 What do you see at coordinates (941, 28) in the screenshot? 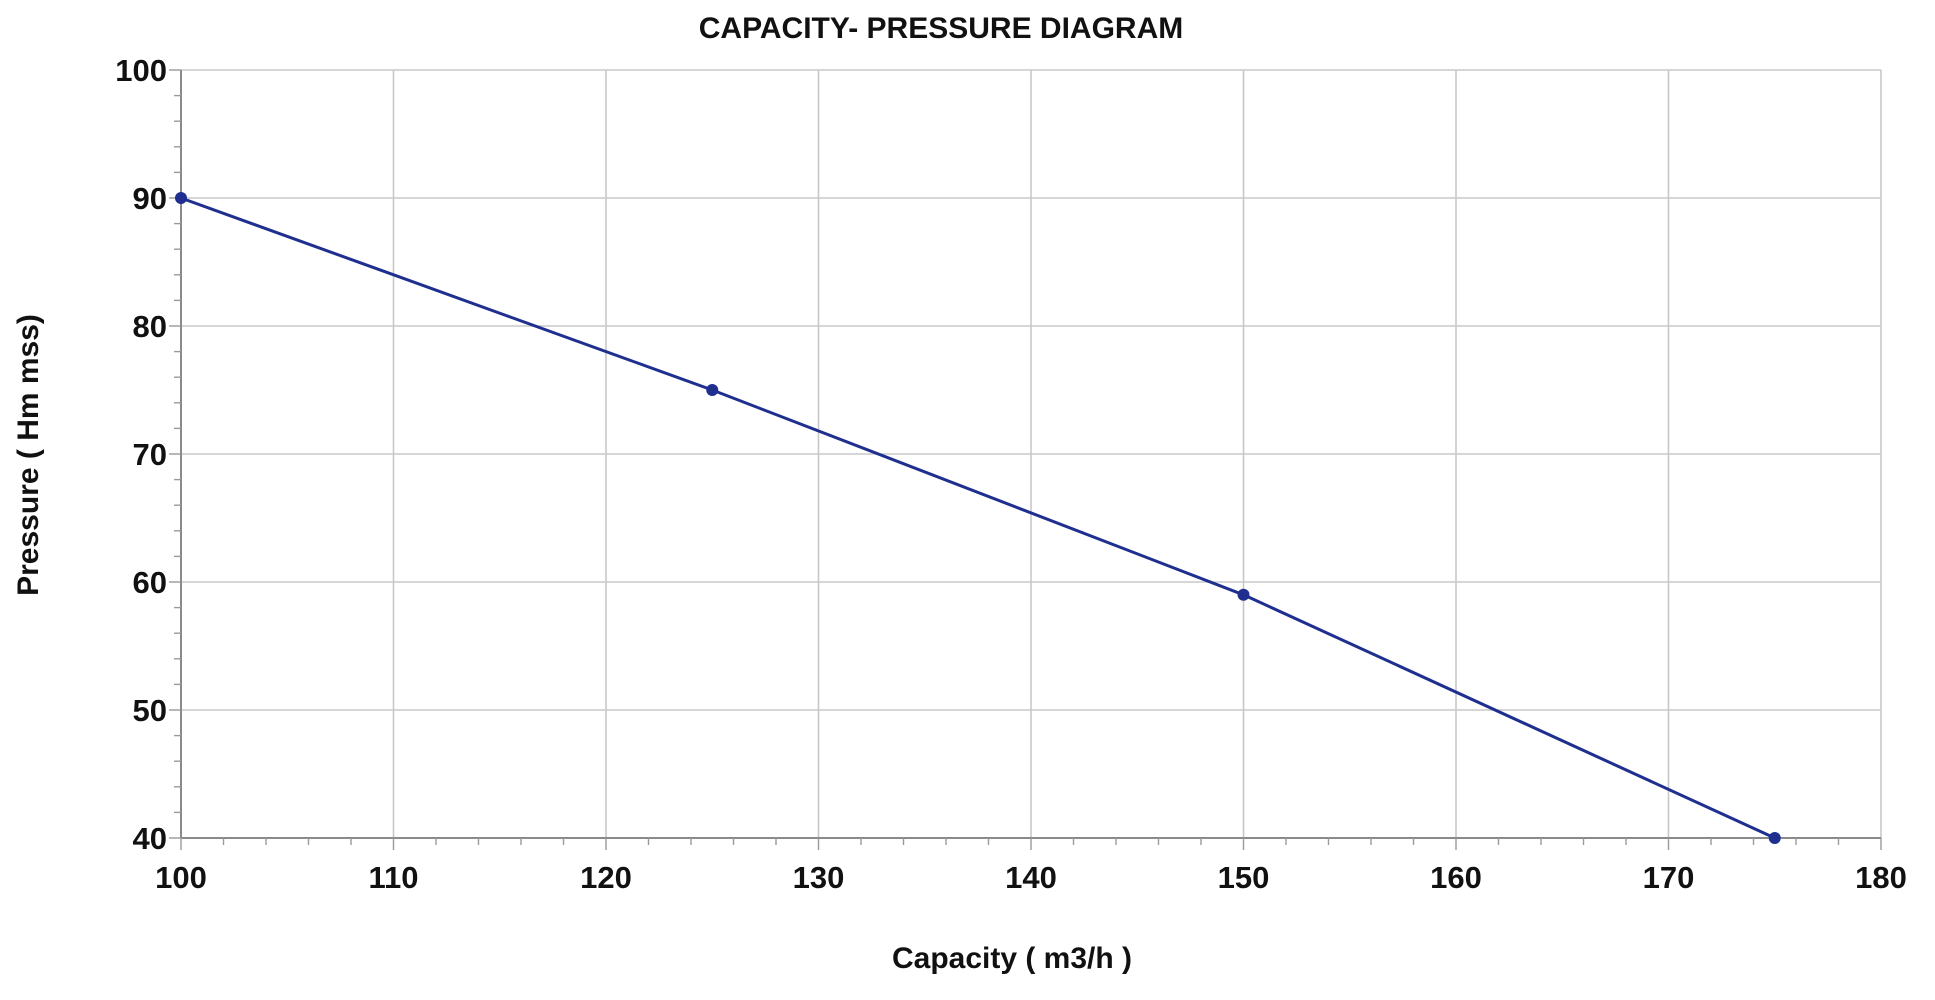
I see `chart-title: CAPACITY- PRESSURE DIAGRAM` at bounding box center [941, 28].